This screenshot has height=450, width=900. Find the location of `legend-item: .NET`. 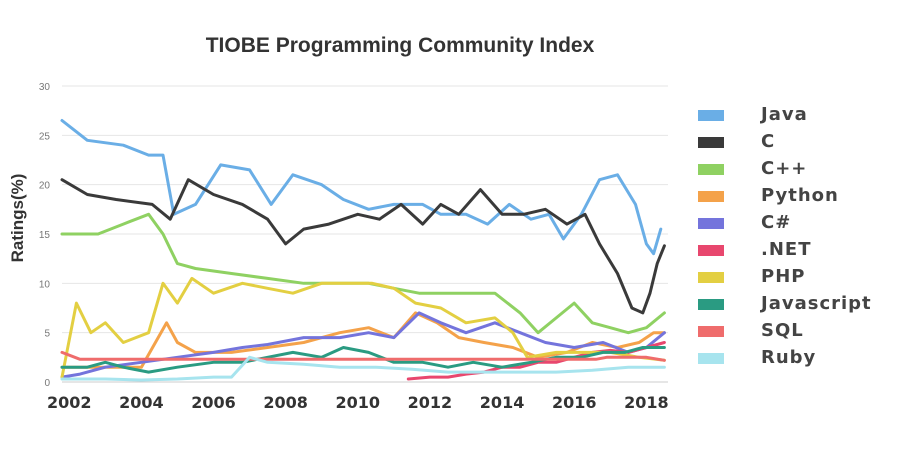

legend-item: .NET is located at coordinates (792, 250).